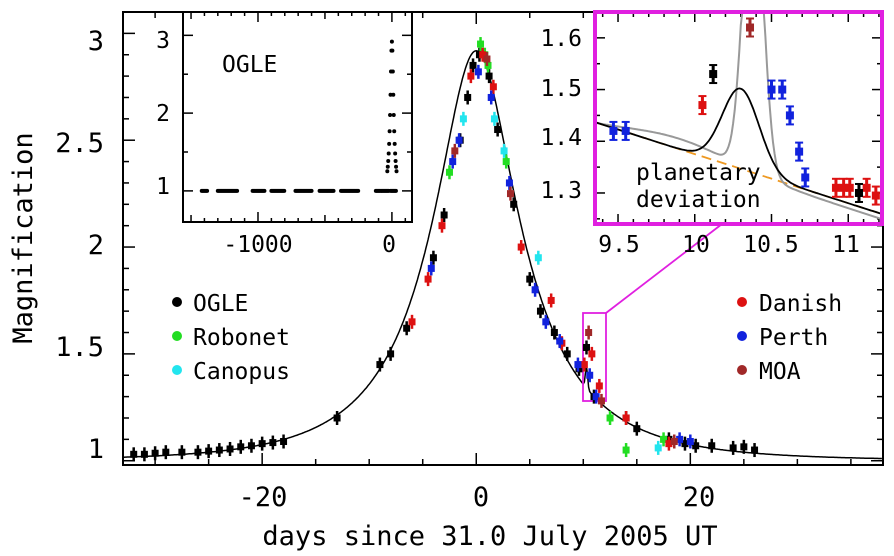 The image size is (894, 556). Describe the element at coordinates (79, 347) in the screenshot. I see `y-tick-label: 1.5` at that location.